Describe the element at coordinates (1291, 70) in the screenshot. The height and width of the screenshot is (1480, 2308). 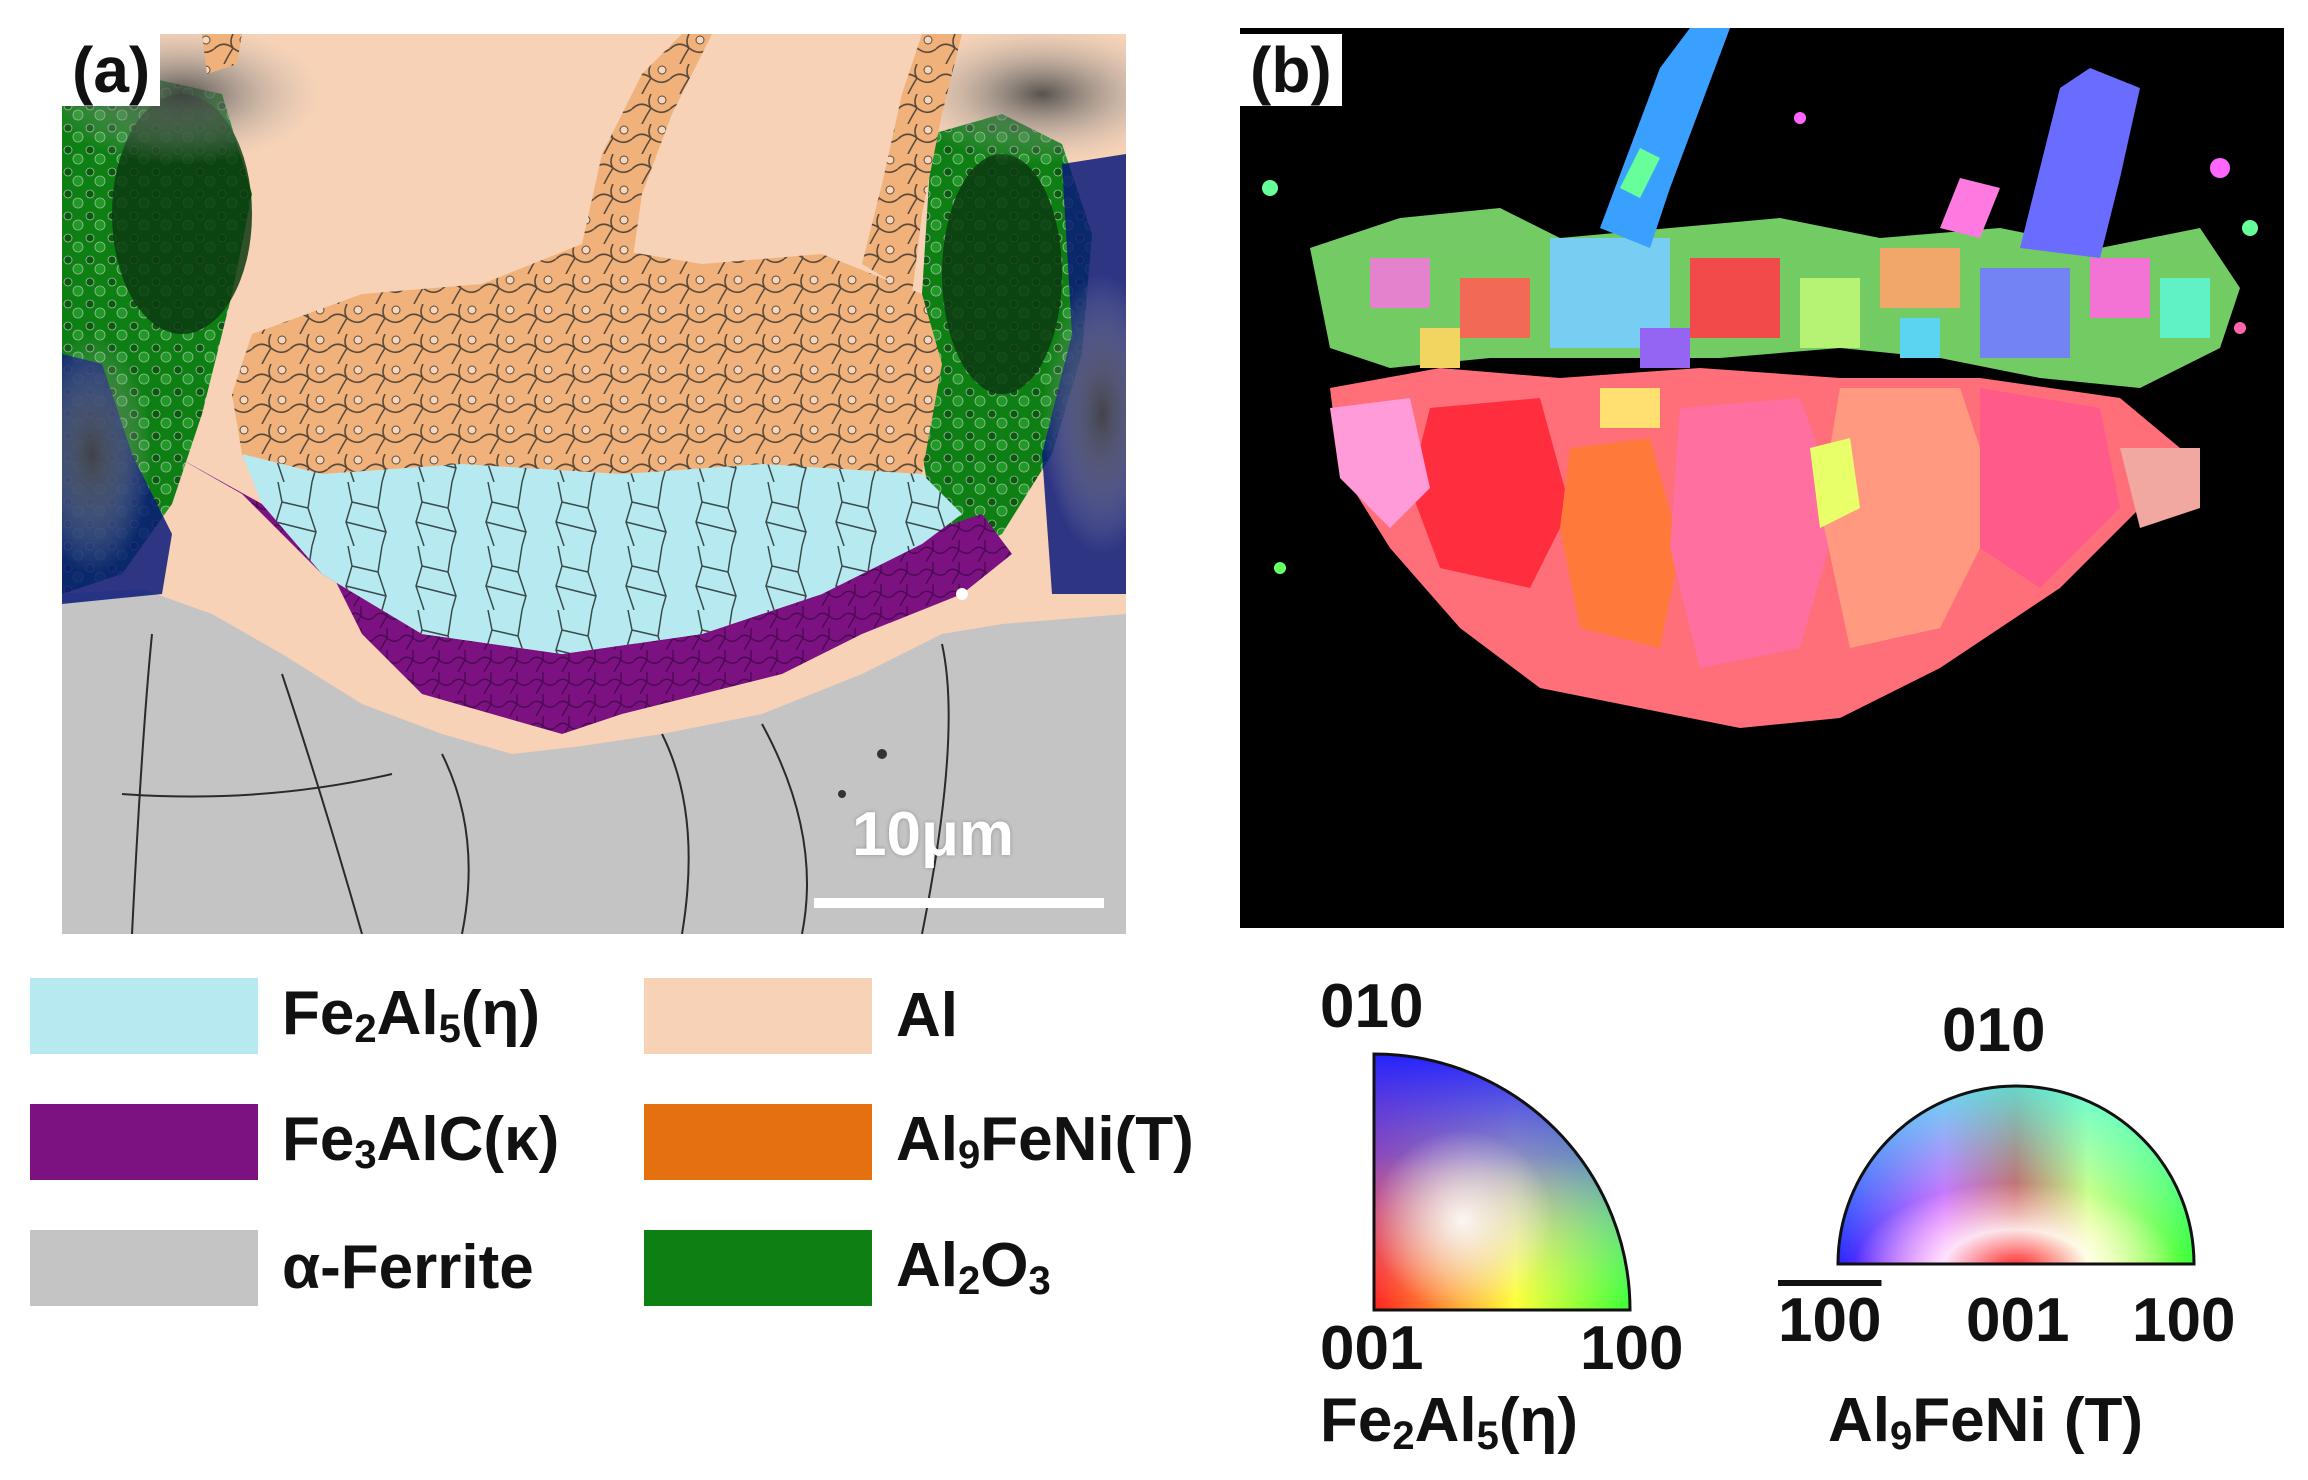
I see `panel-b-label: (b)` at that location.